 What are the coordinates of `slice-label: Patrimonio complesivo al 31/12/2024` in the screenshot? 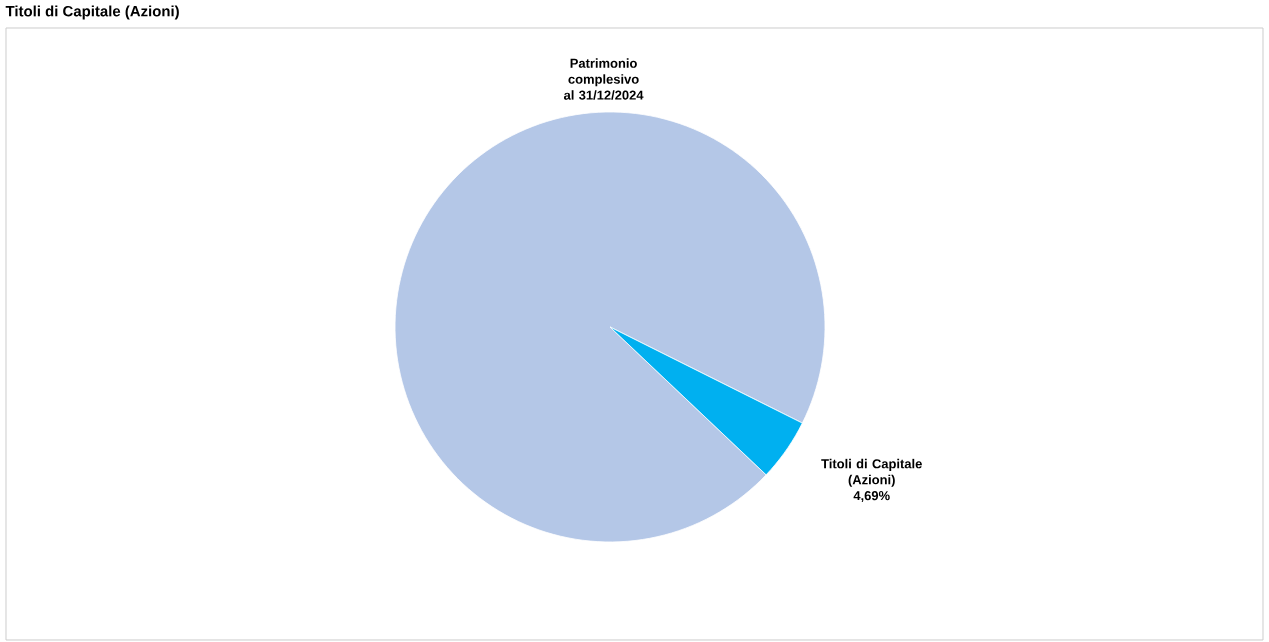 It's located at (603, 79).